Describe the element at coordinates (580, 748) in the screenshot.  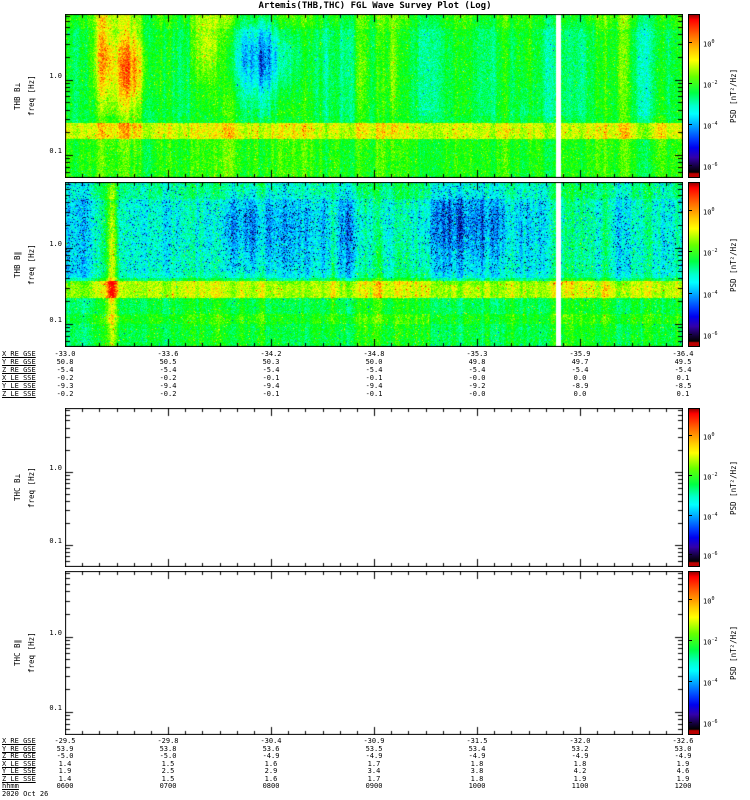
I see `ephemeris-value: 53.2` at that location.